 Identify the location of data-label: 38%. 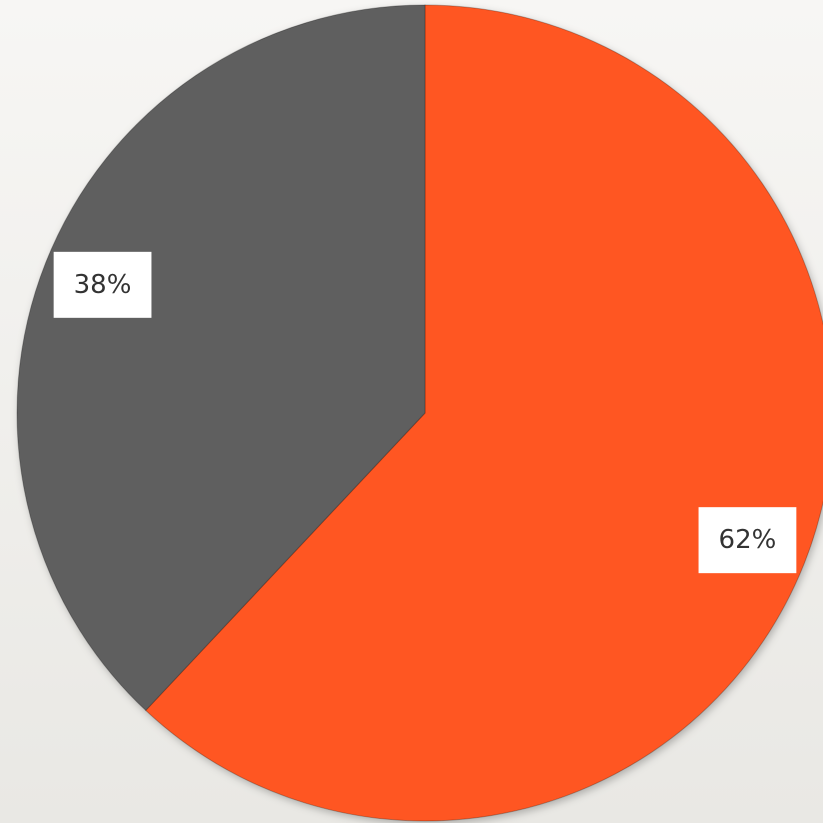
(103, 285).